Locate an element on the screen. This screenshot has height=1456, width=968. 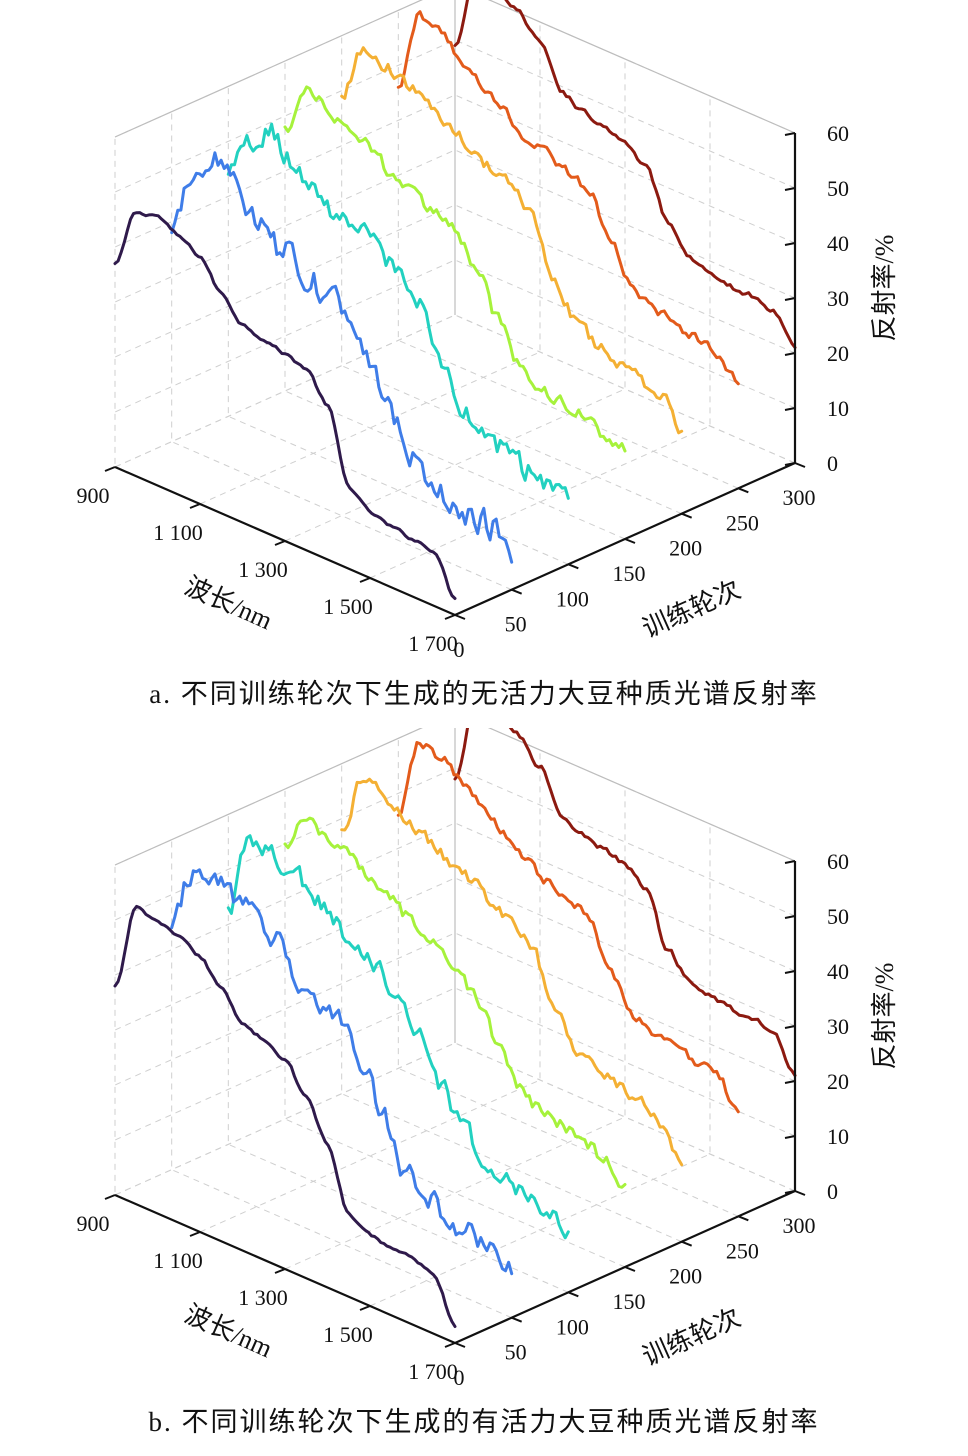
chart-b-caption: b. 不同训练轮次下生成的有活力大豆种质光谱反射率 is located at coordinates (484, 1422).